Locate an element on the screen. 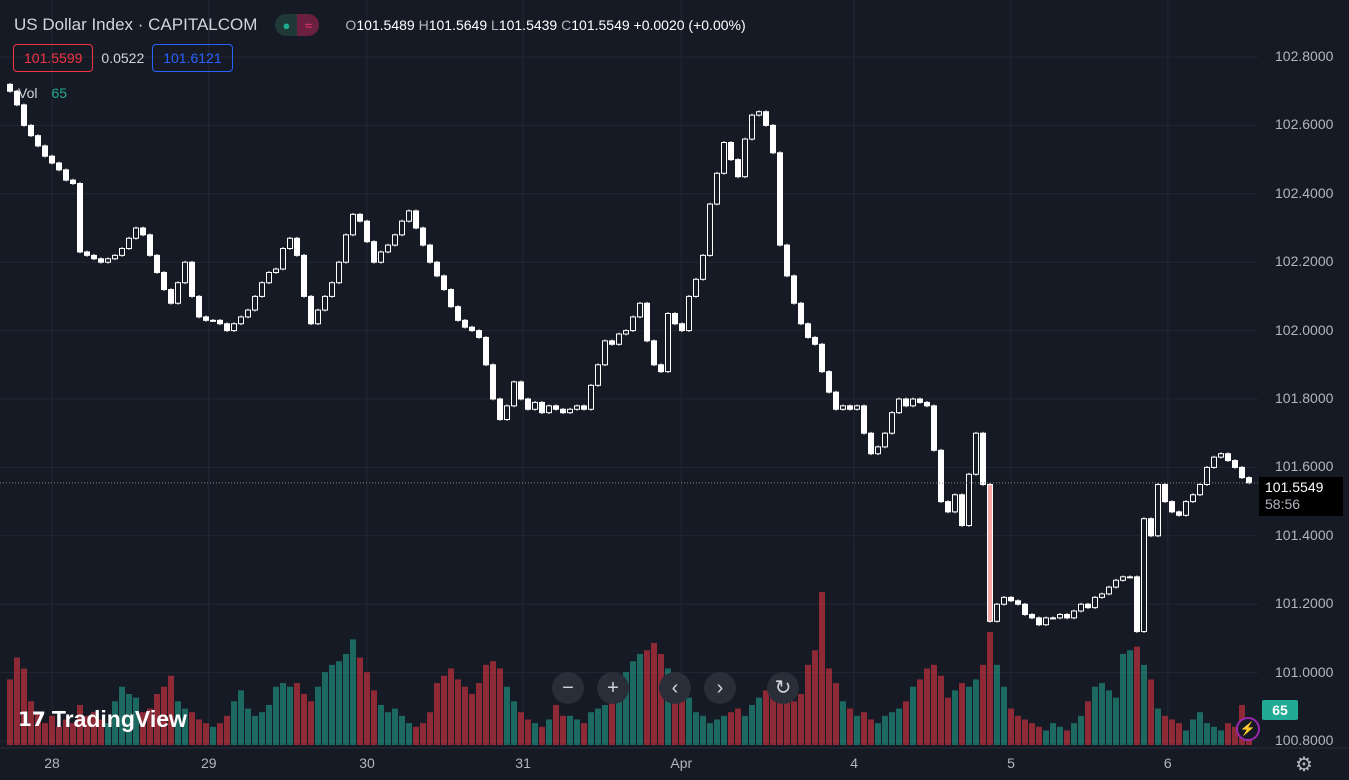  time-tick-label: Apr is located at coordinates (681, 763).